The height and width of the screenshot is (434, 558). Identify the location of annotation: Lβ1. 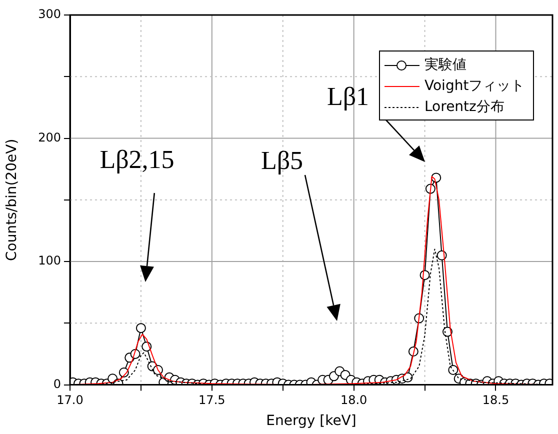
(348, 96).